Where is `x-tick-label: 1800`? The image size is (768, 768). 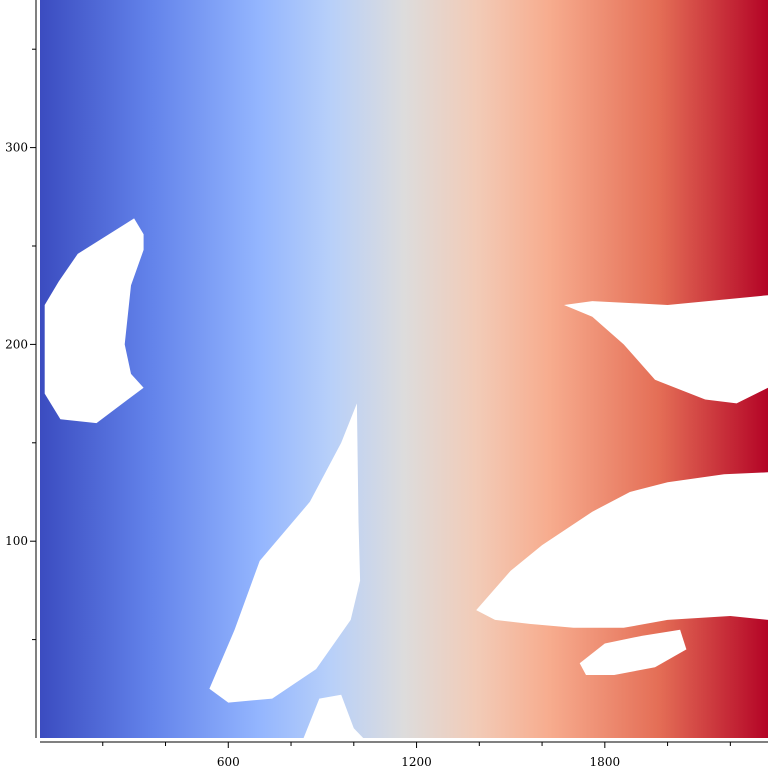 x-tick-label: 1800 is located at coordinates (605, 761).